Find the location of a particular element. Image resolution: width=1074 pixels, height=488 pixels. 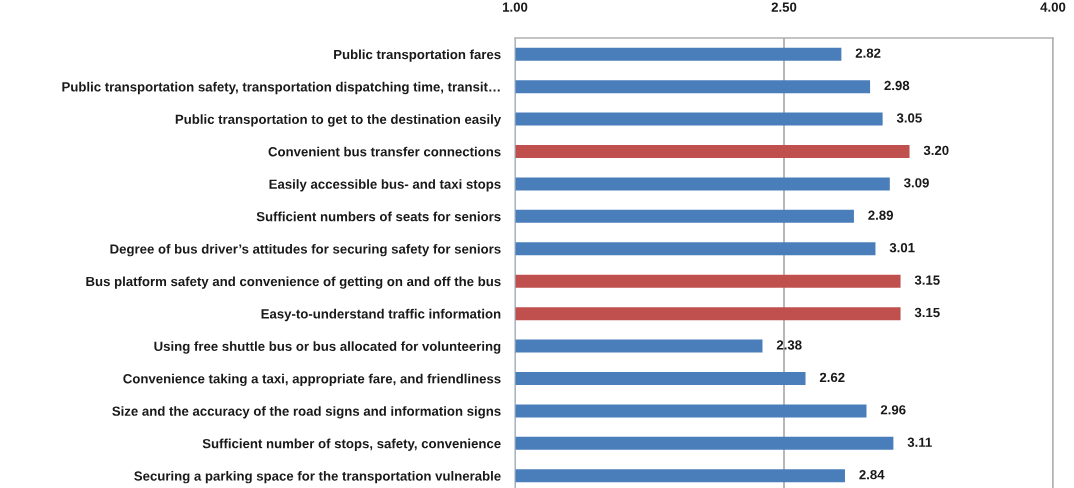

x-tick-label: 4.00 is located at coordinates (1053, 7).